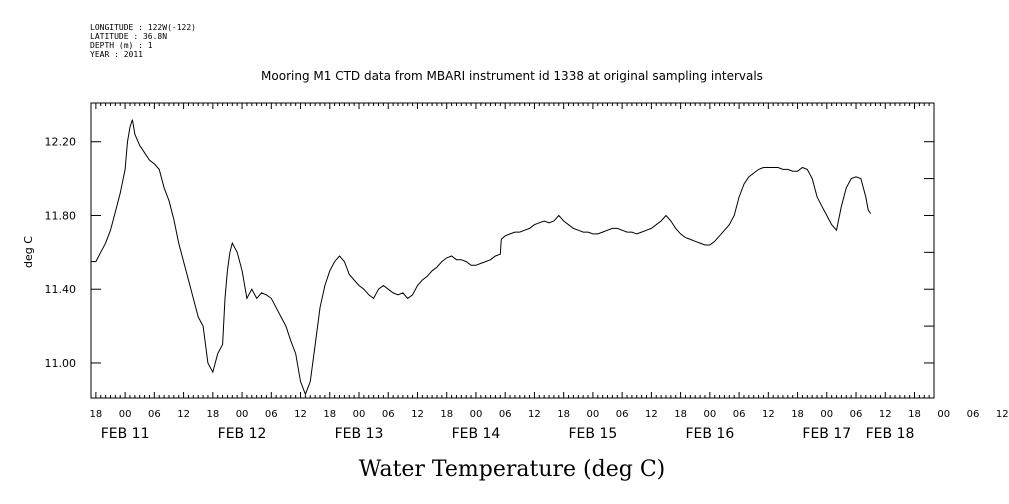 The width and height of the screenshot is (1009, 504). What do you see at coordinates (593, 434) in the screenshot?
I see `day-label: FEB 15` at bounding box center [593, 434].